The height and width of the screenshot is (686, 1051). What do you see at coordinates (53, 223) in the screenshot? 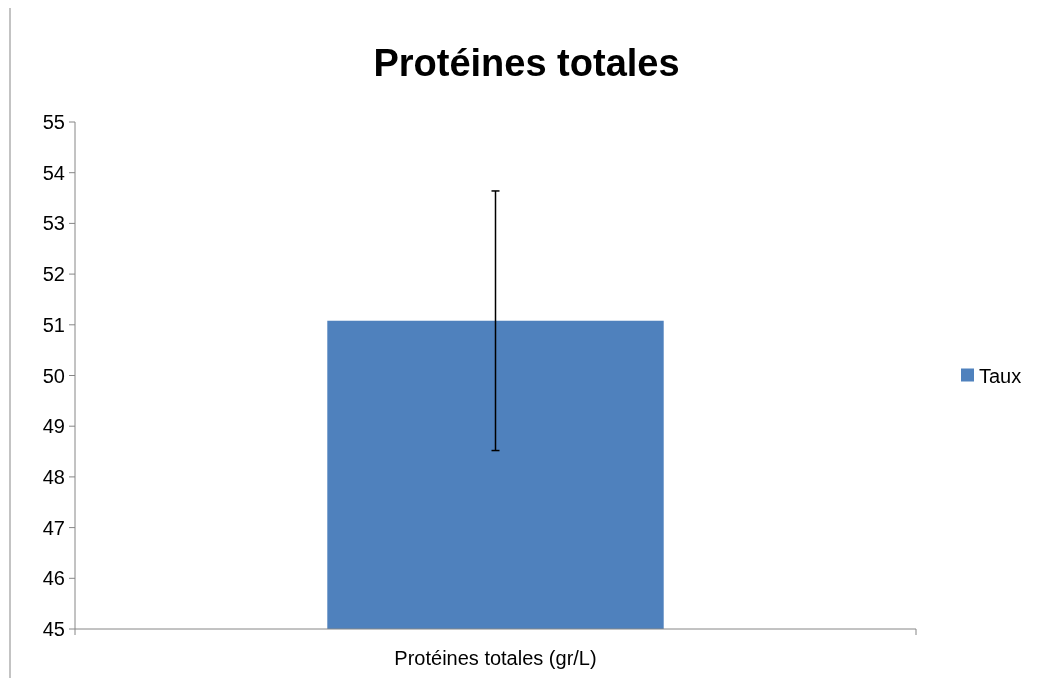
I see `y-tick-label: 53` at bounding box center [53, 223].